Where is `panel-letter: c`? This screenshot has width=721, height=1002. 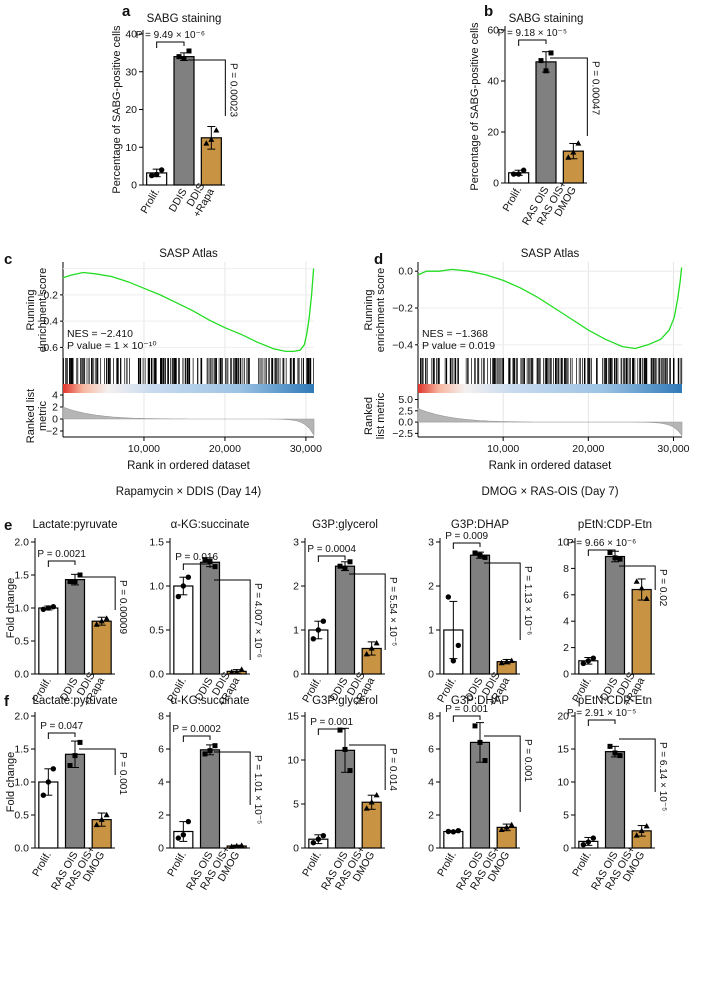
panel-letter: c is located at coordinates (8, 259).